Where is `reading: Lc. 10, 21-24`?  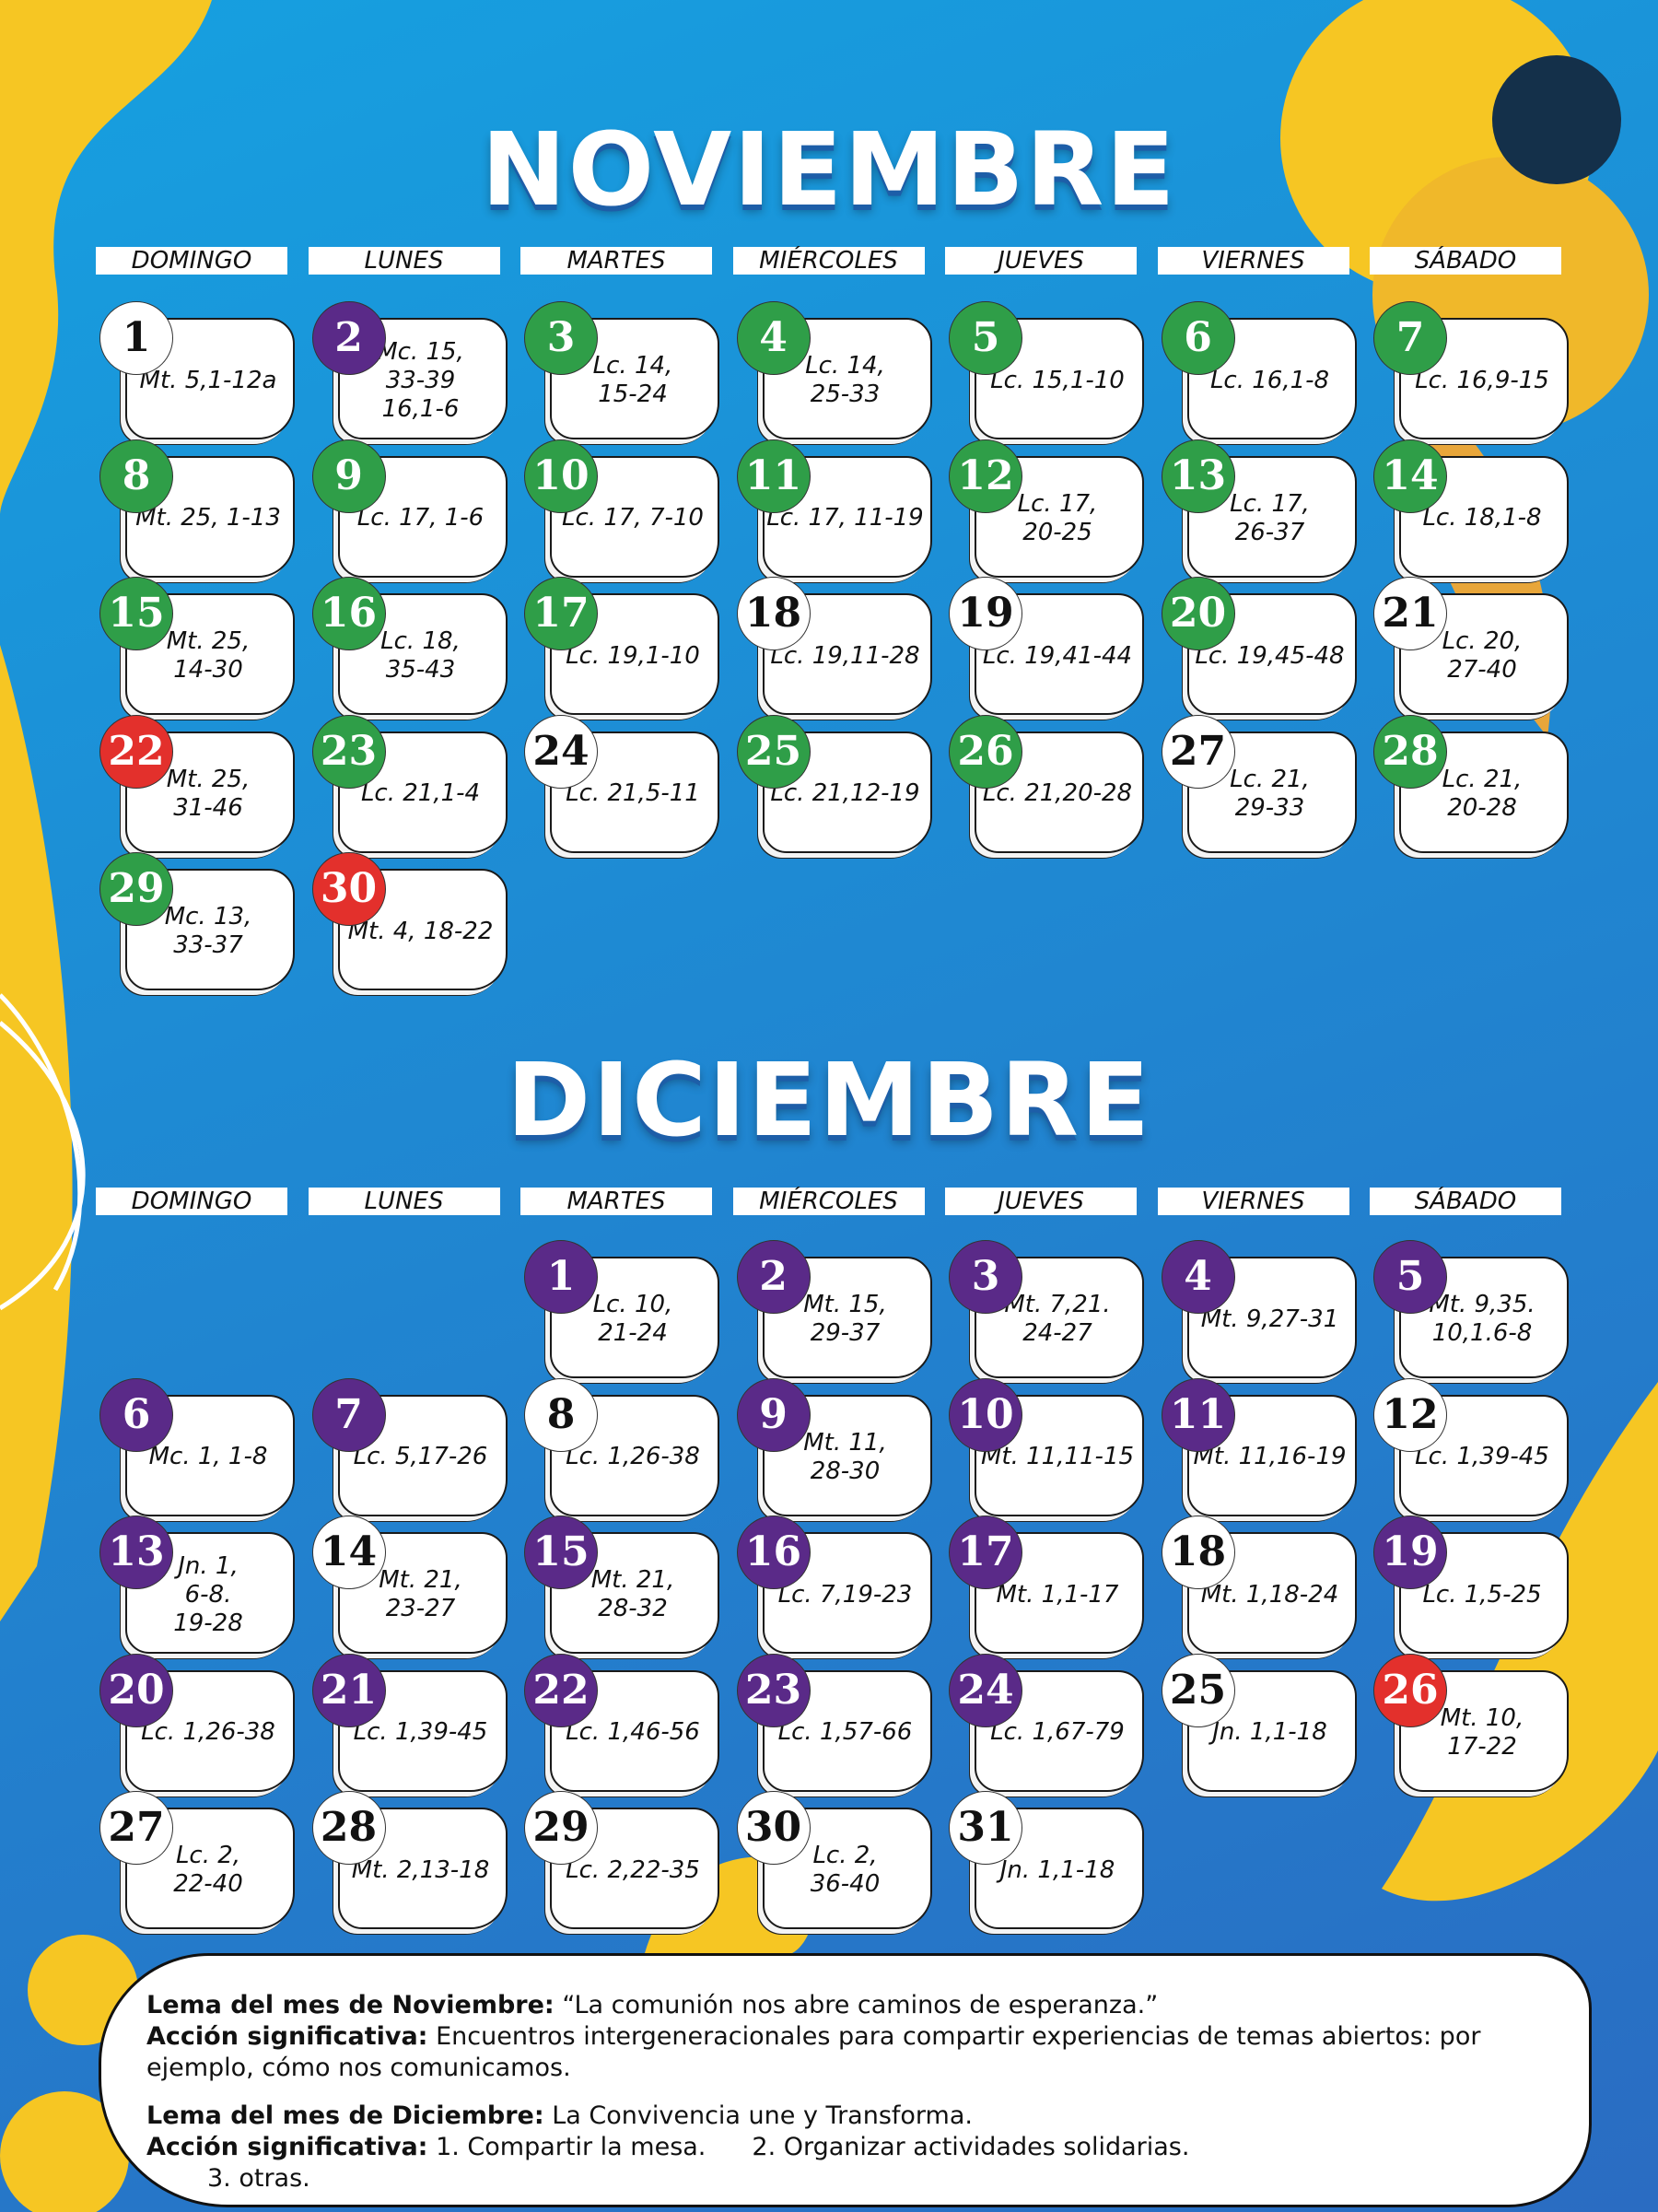 reading: Lc. 10, 21-24 is located at coordinates (633, 1319).